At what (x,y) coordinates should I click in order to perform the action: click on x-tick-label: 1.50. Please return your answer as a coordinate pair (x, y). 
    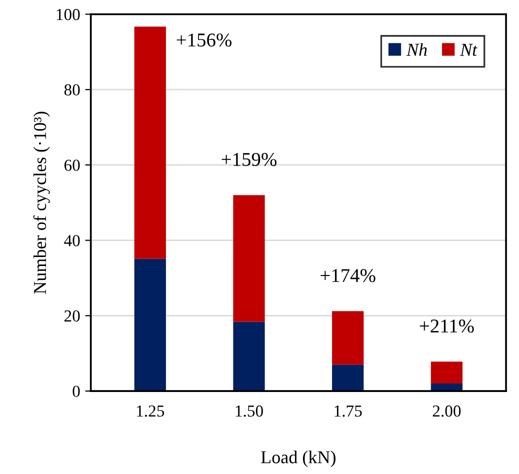
    Looking at the image, I should click on (249, 411).